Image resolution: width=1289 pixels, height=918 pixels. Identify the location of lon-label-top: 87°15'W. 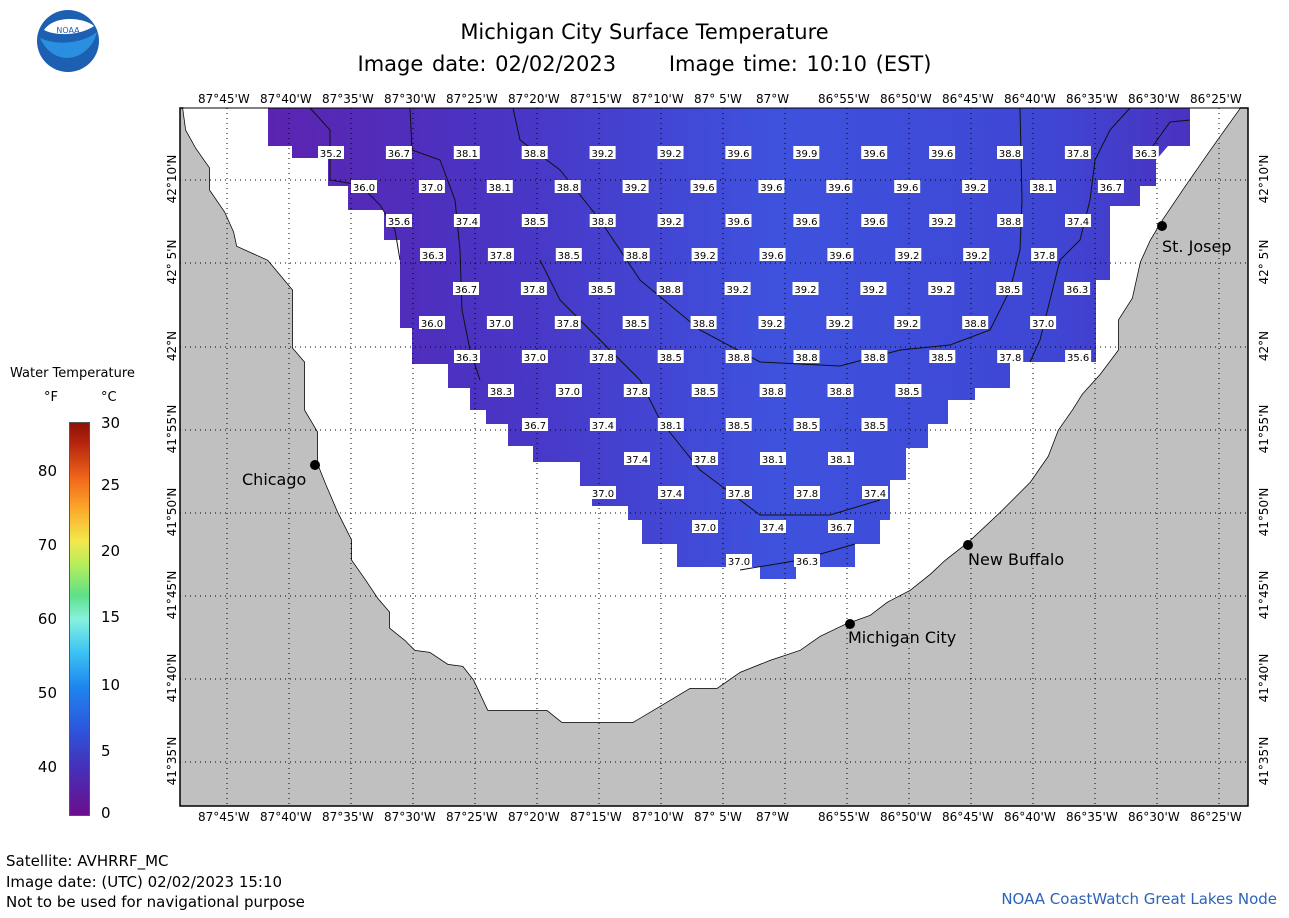
(596, 99).